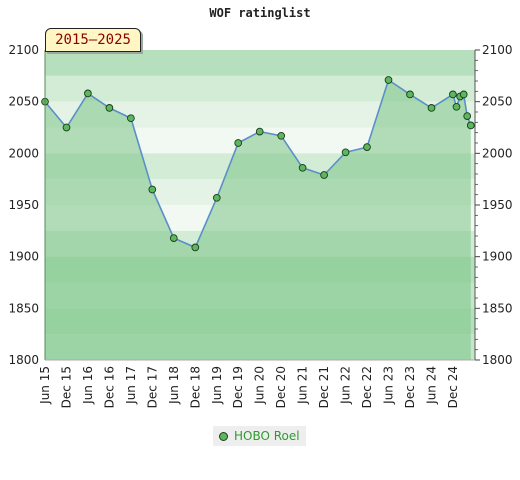 This screenshot has width=520, height=480. What do you see at coordinates (281, 387) in the screenshot?
I see `x-tick-label-11: Dec 20` at bounding box center [281, 387].